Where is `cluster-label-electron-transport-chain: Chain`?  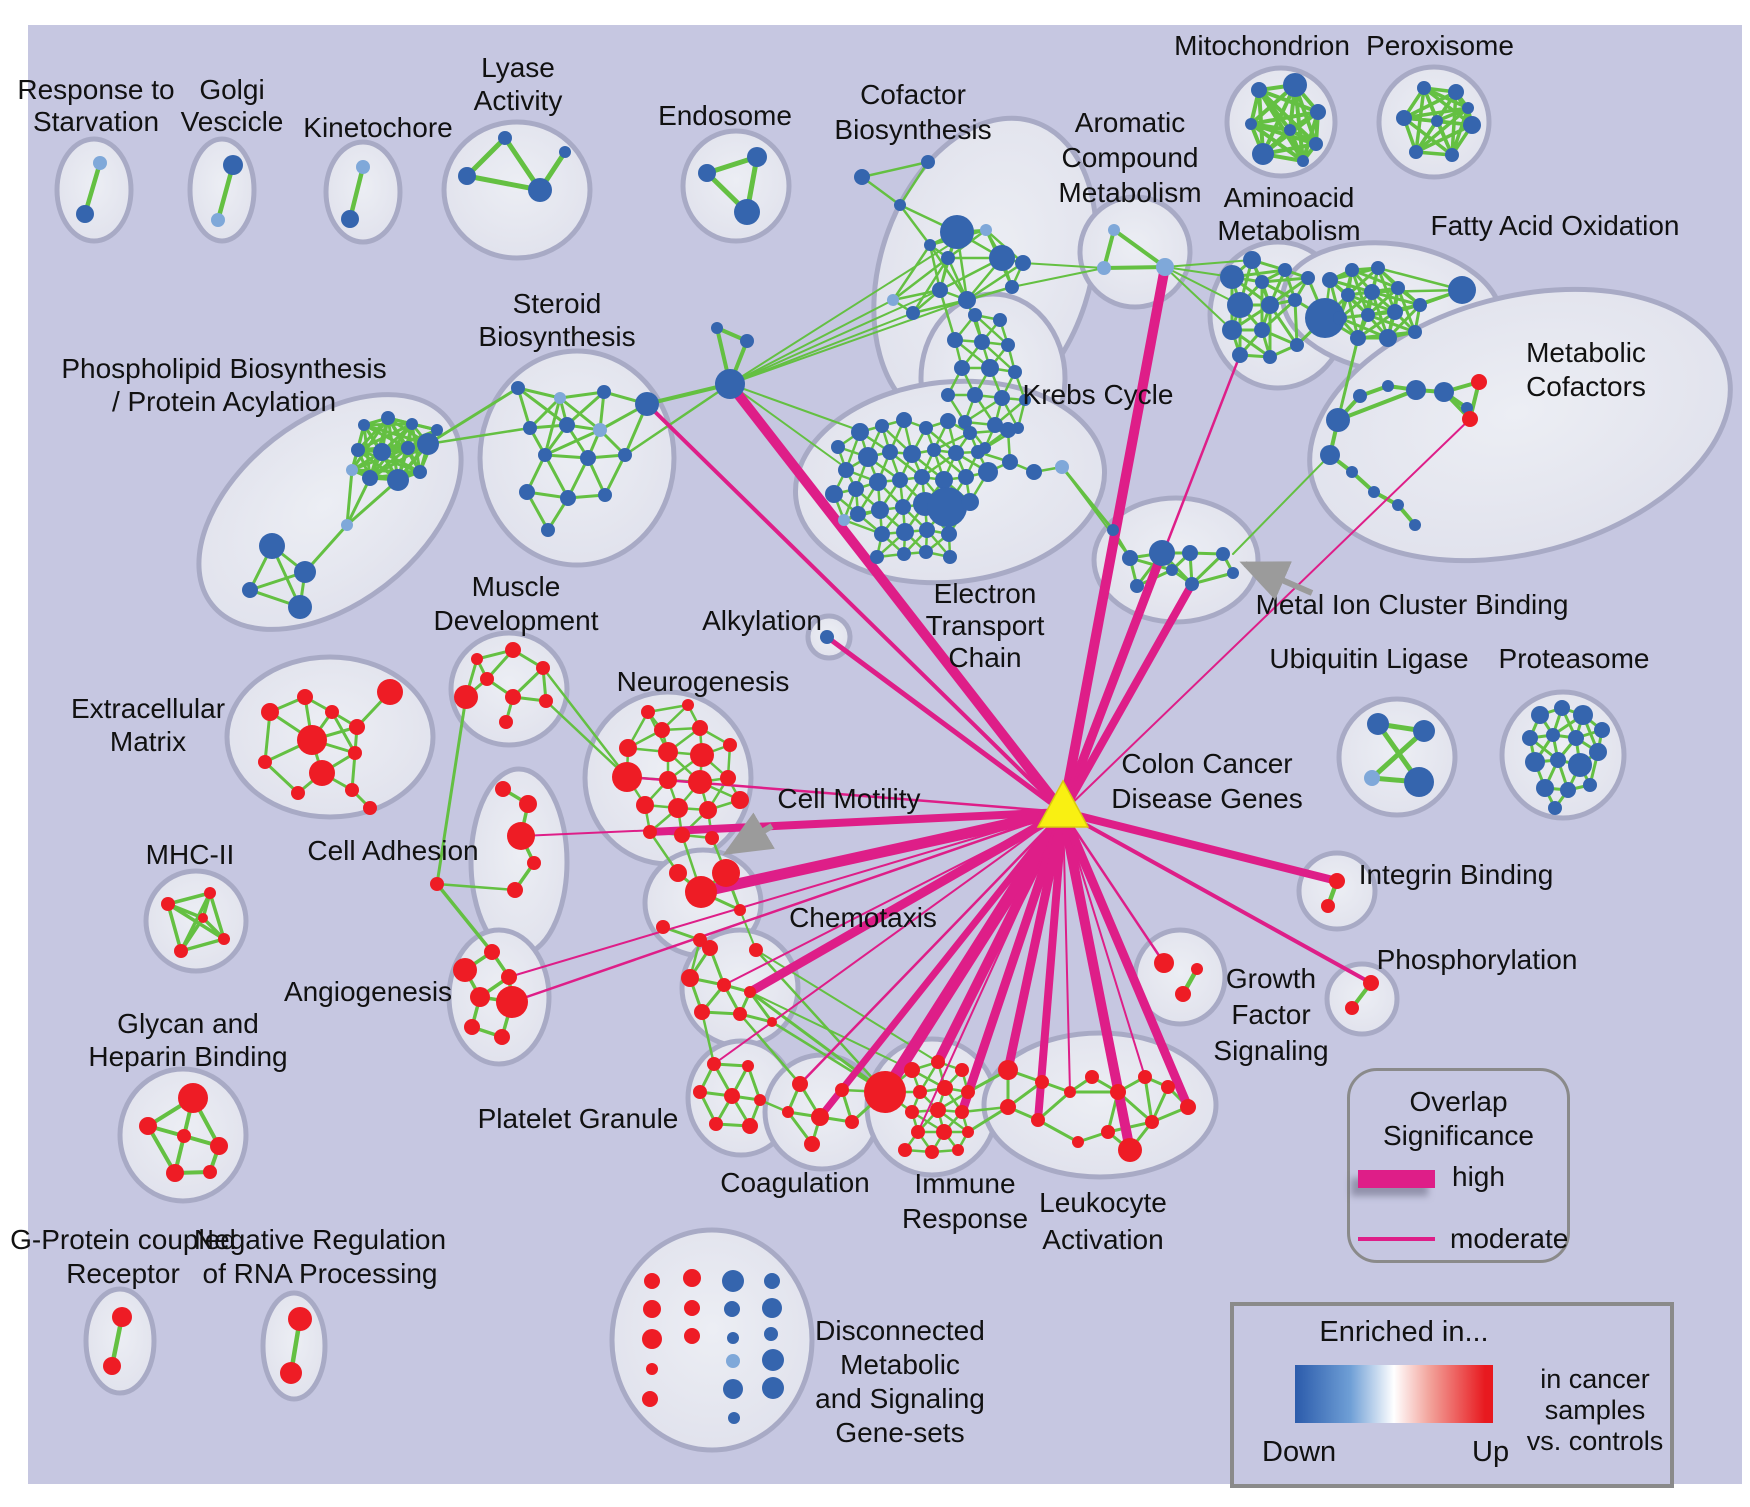
cluster-label-electron-transport-chain: Chain is located at coordinates (984, 657).